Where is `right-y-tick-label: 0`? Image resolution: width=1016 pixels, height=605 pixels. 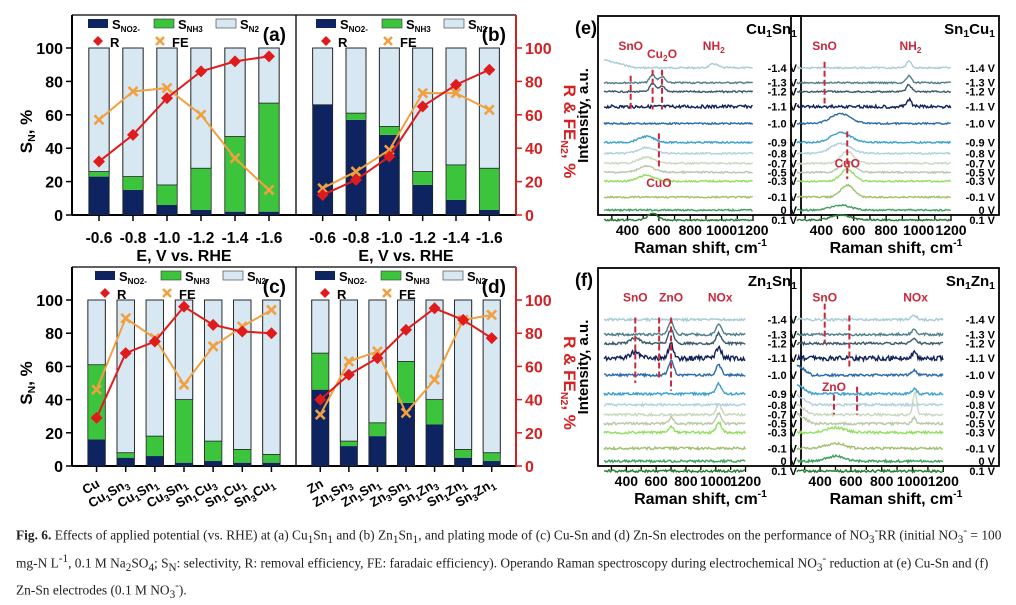
right-y-tick-label: 0 is located at coordinates (529, 216).